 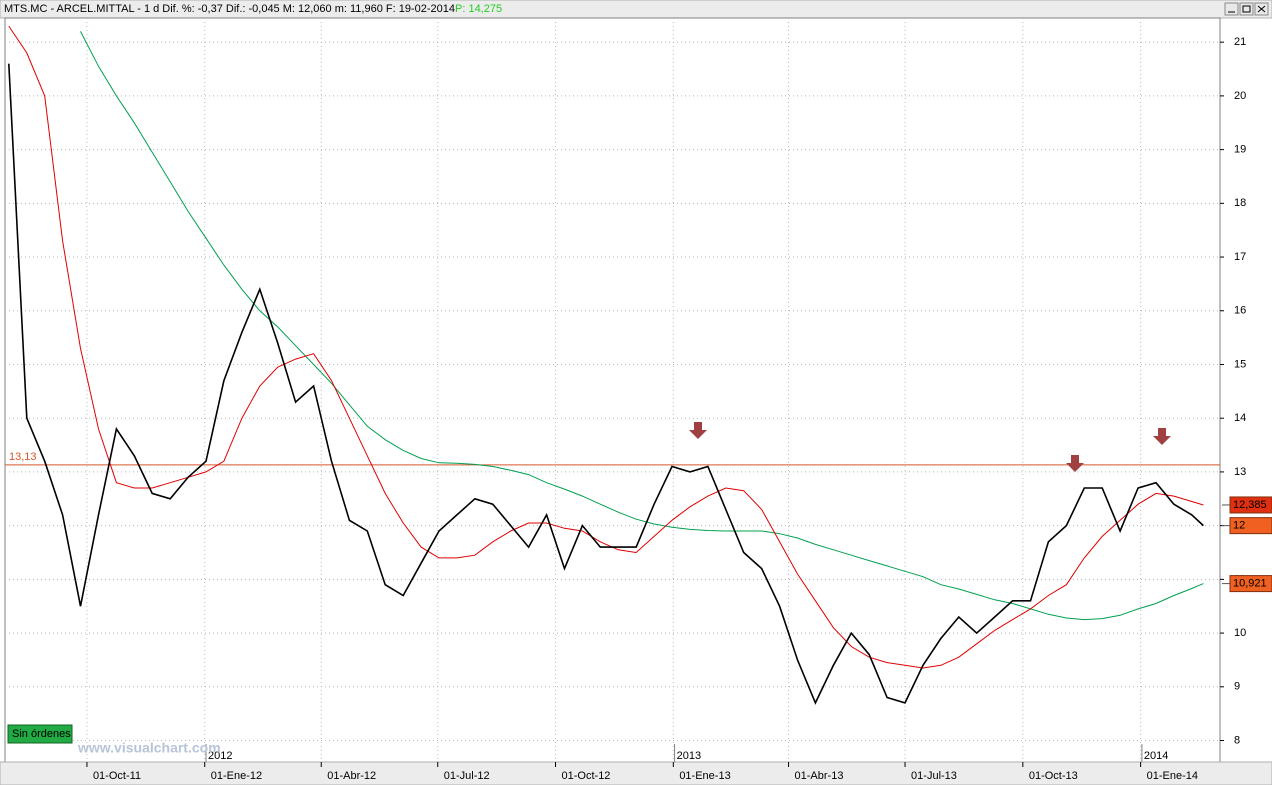 What do you see at coordinates (1239, 526) in the screenshot?
I see `value-label: 12` at bounding box center [1239, 526].